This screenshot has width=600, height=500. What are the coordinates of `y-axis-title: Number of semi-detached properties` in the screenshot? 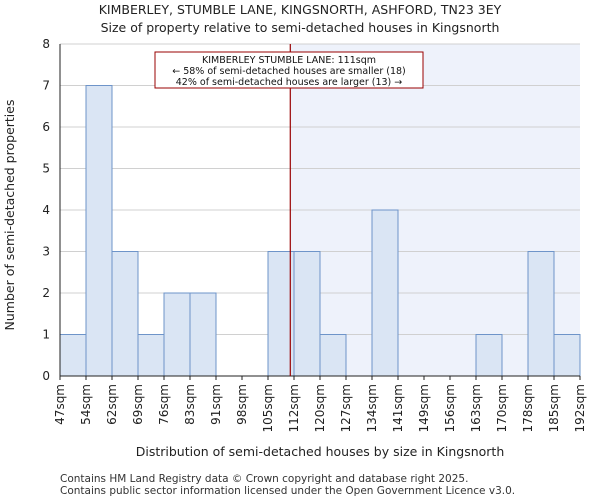 It's located at (9, 215).